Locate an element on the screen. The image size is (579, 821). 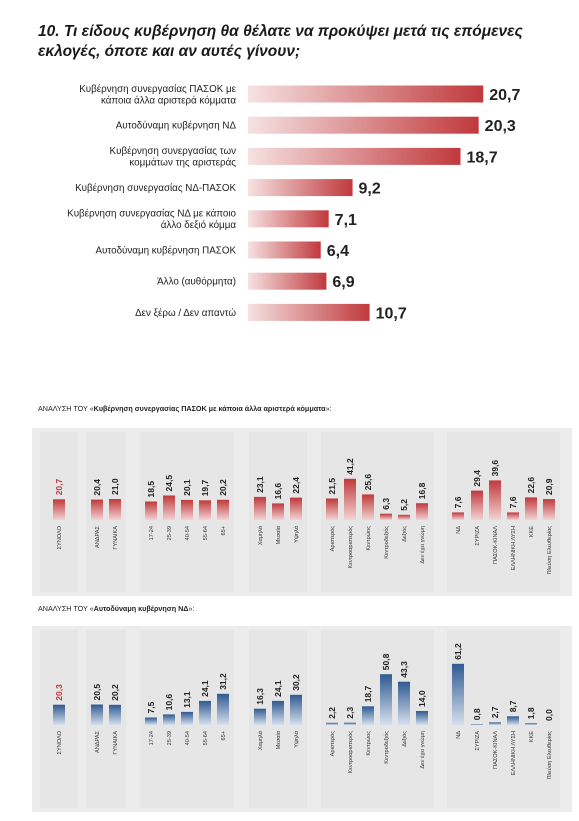
value-label: 8,7 is located at coordinates (513, 706).